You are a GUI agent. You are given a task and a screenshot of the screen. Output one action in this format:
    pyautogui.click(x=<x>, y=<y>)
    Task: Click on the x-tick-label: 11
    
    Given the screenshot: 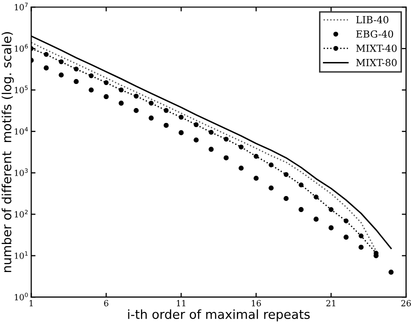 What is the action you would take?
    pyautogui.click(x=181, y=303)
    